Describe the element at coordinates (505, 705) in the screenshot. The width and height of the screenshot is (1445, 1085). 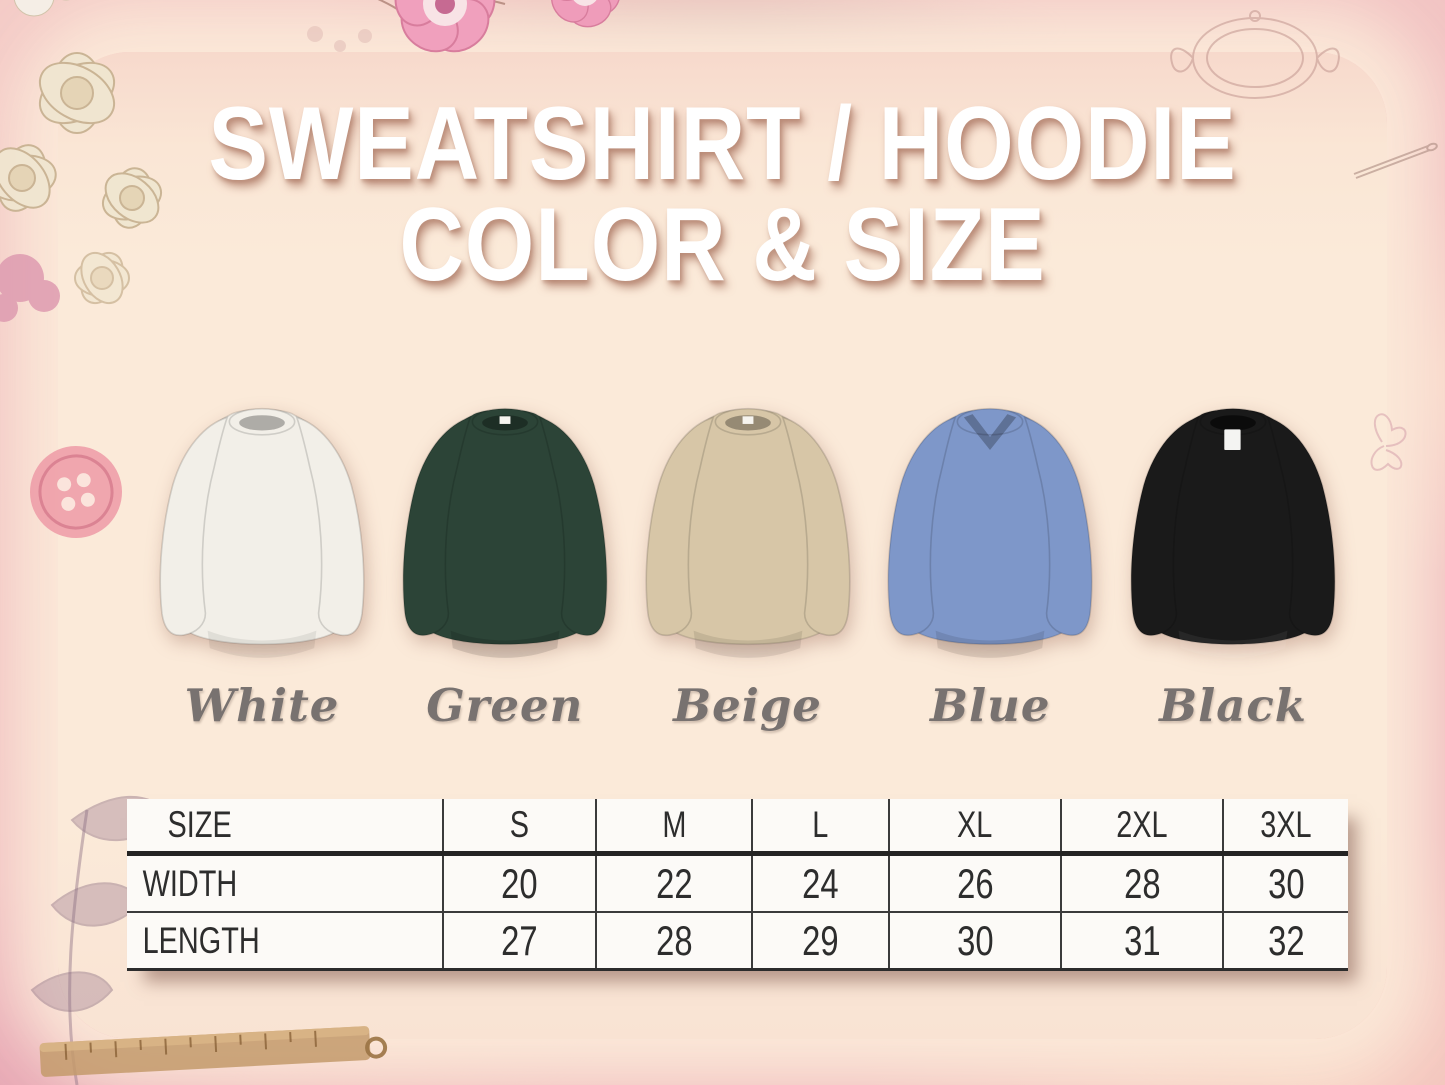
I see `garment-label: Green` at that location.